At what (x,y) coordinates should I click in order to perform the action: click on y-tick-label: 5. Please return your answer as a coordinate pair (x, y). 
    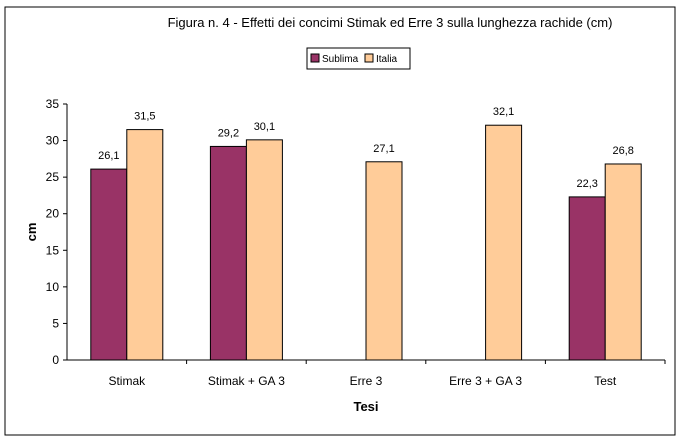
    Looking at the image, I should click on (55, 323).